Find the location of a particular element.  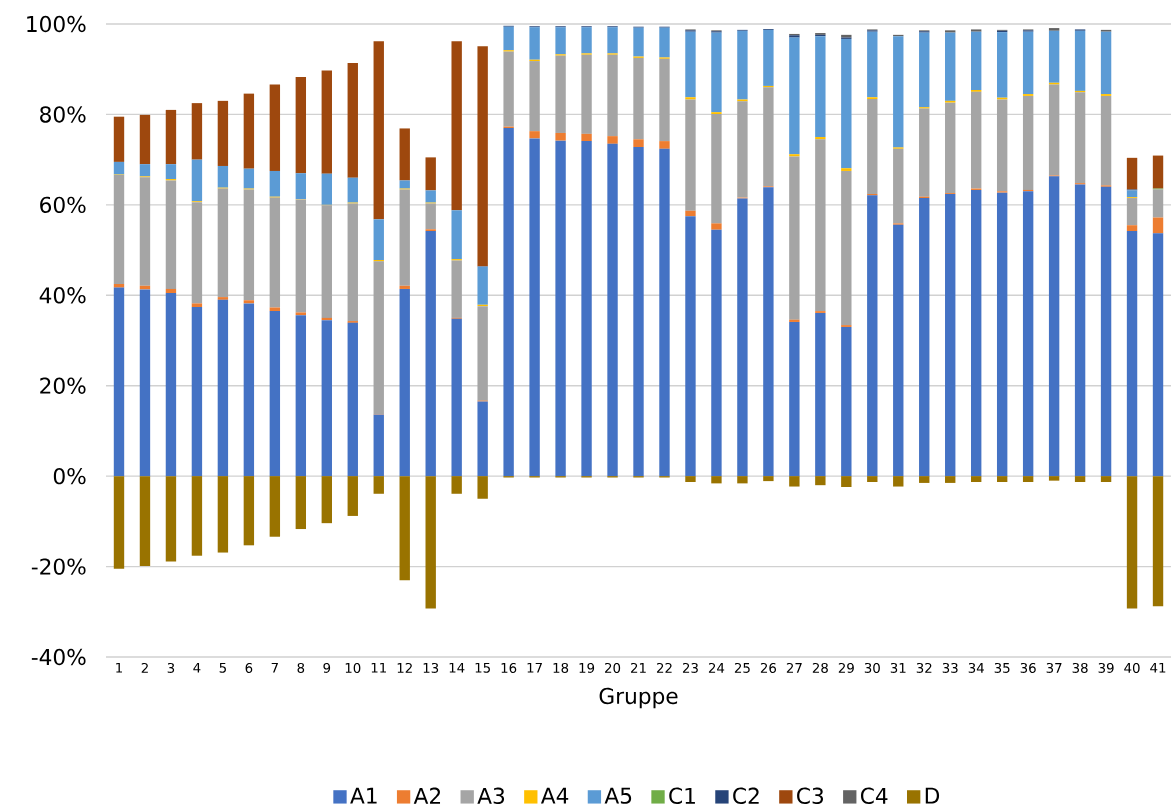

x-tick-label: 35 is located at coordinates (1002, 667).